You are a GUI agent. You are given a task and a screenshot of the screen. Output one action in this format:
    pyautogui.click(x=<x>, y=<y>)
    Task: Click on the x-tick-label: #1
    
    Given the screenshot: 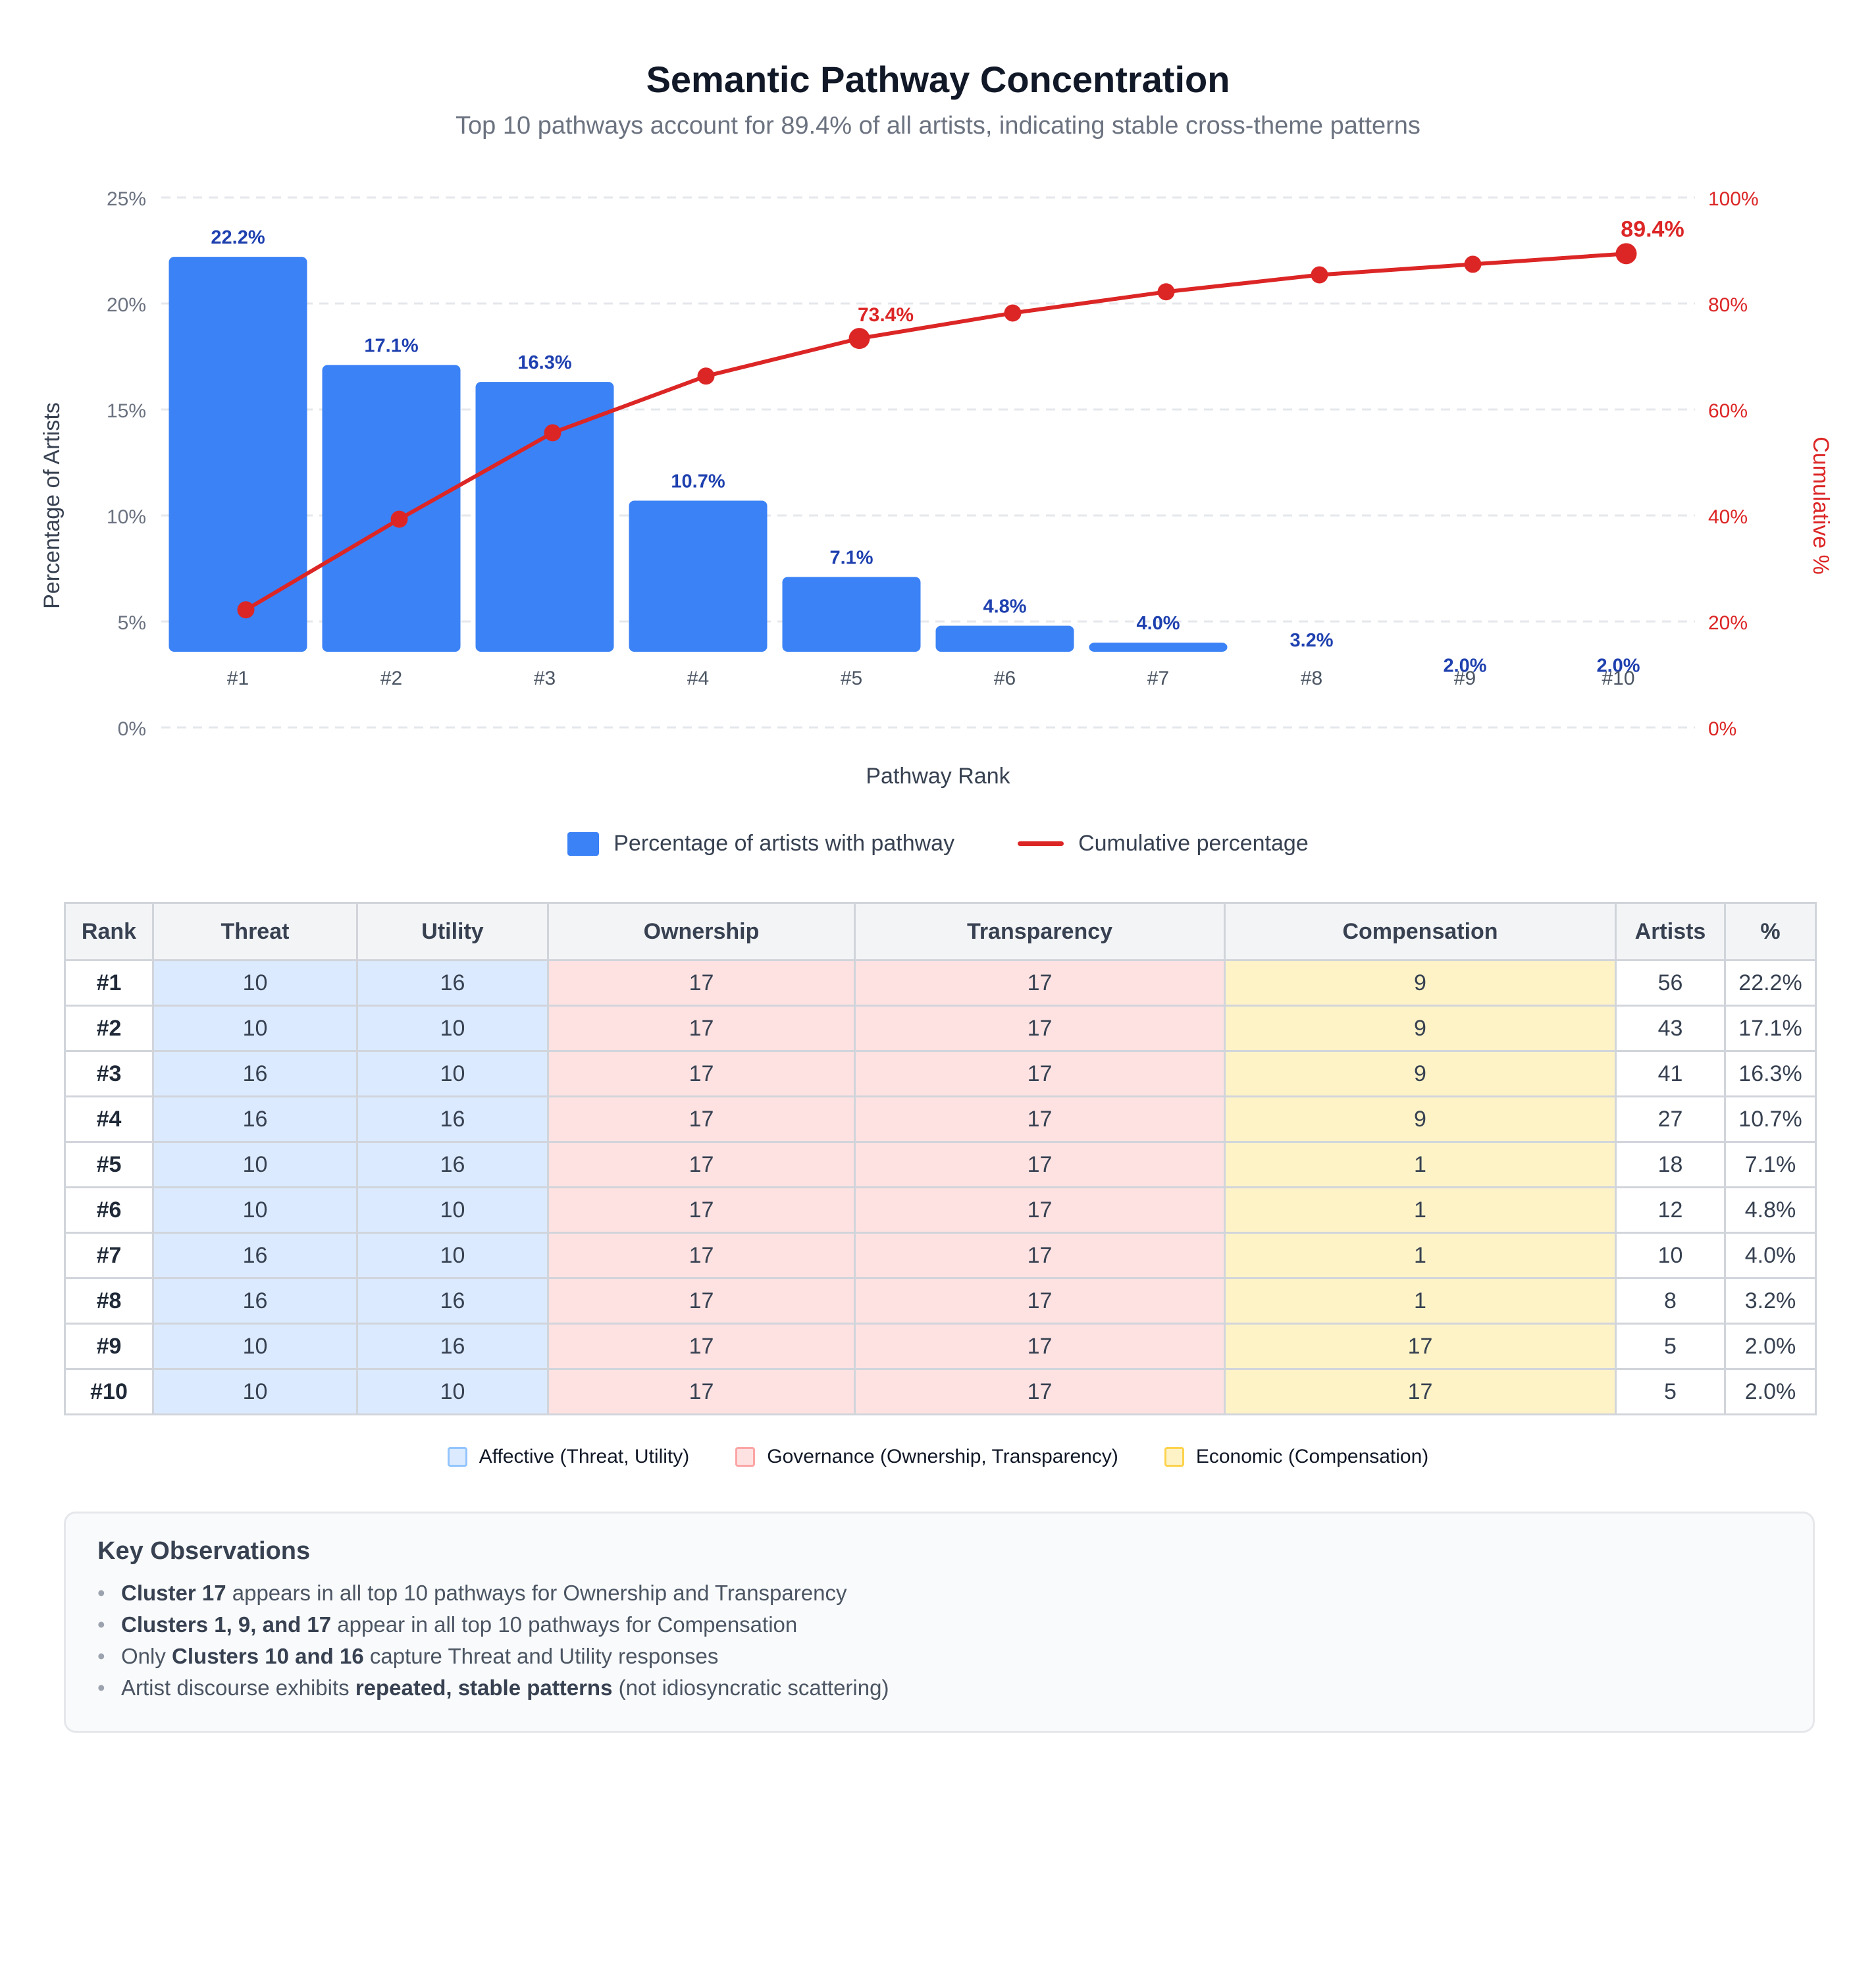 What is the action you would take?
    pyautogui.click(x=238, y=678)
    